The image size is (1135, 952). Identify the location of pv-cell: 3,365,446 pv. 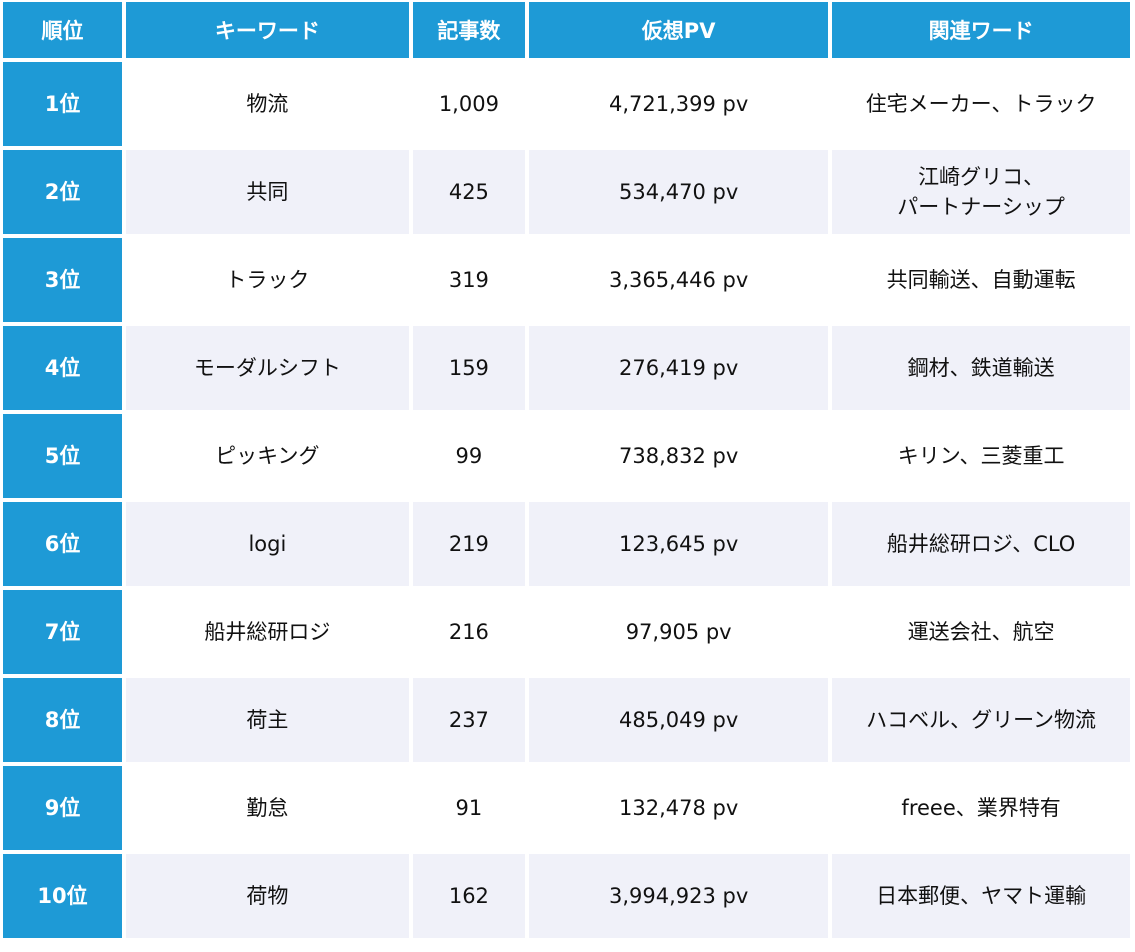
(679, 280).